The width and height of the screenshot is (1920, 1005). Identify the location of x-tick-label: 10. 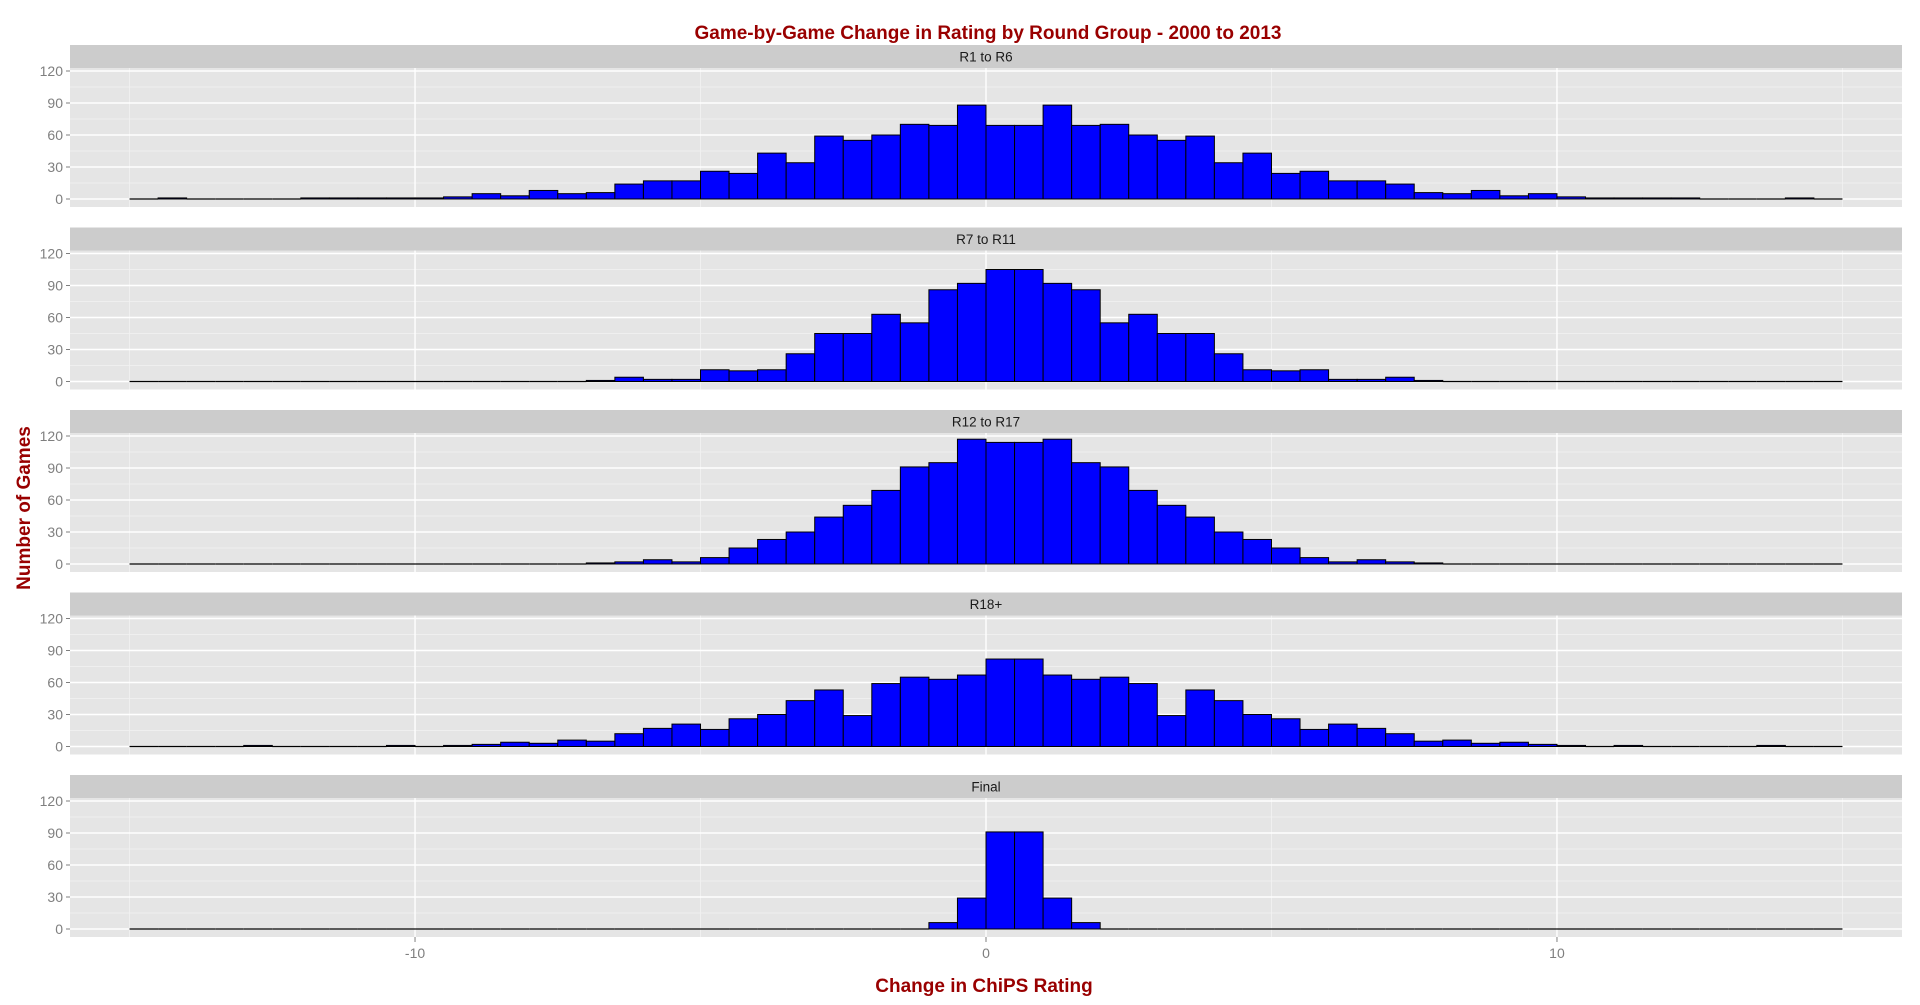
(1557, 953).